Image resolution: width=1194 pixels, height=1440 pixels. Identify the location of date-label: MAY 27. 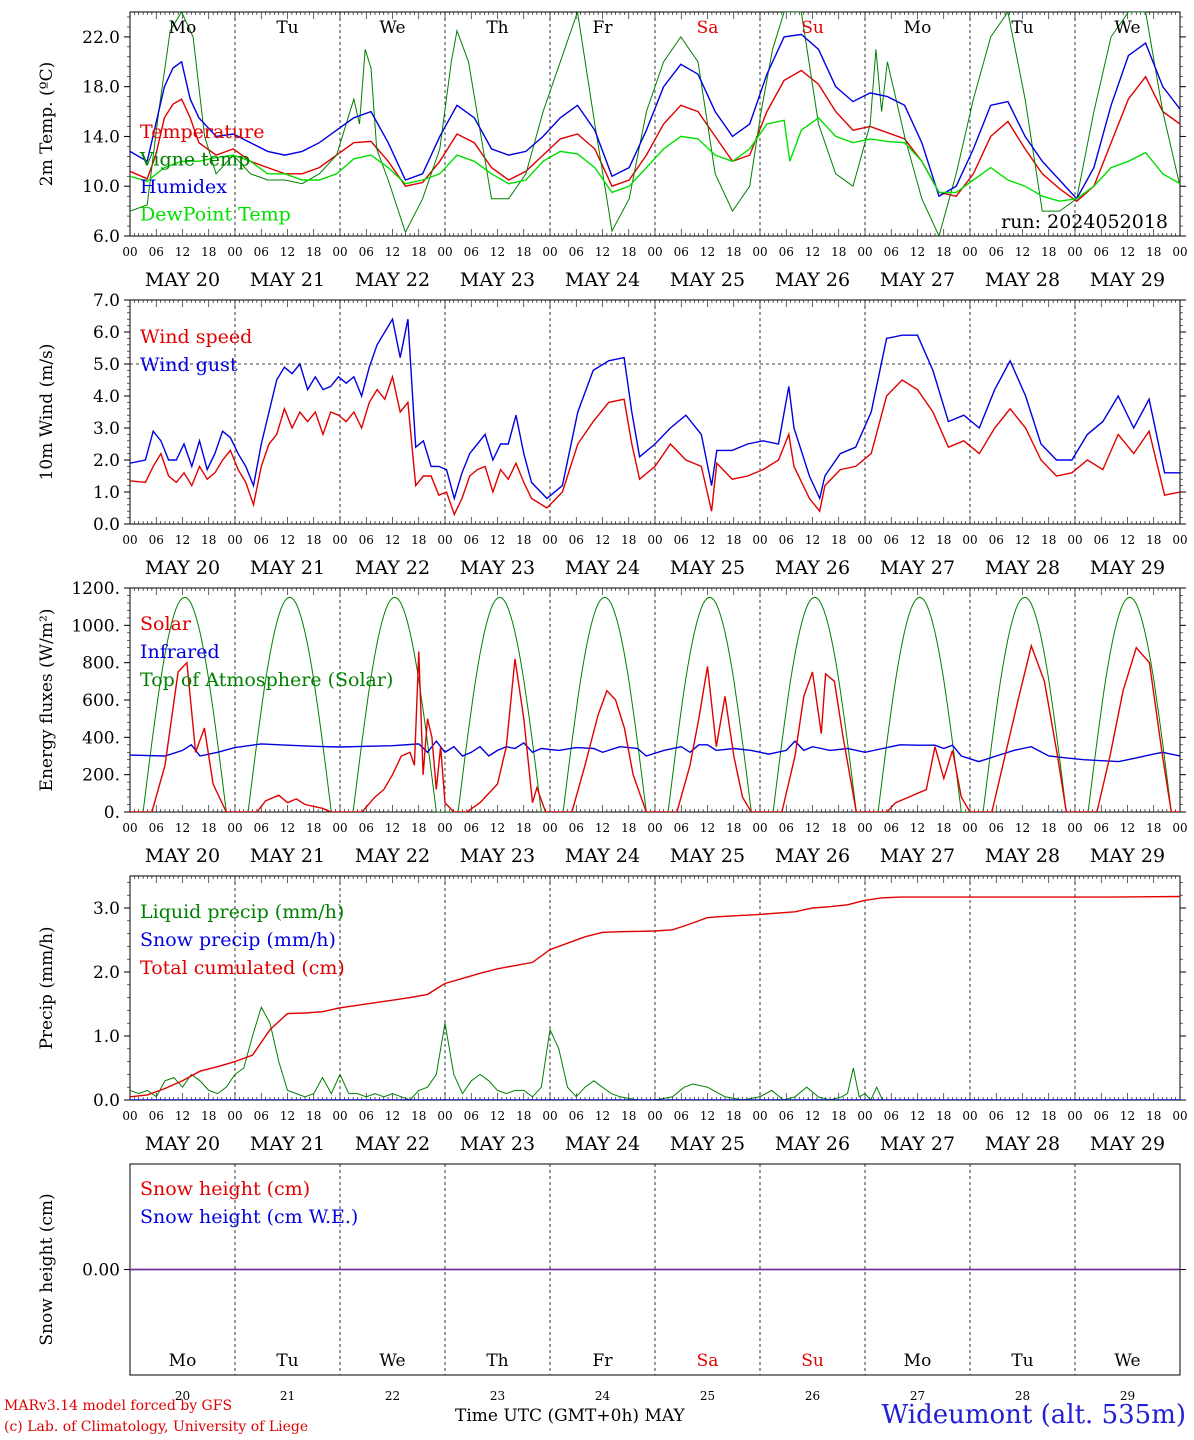
(917, 568).